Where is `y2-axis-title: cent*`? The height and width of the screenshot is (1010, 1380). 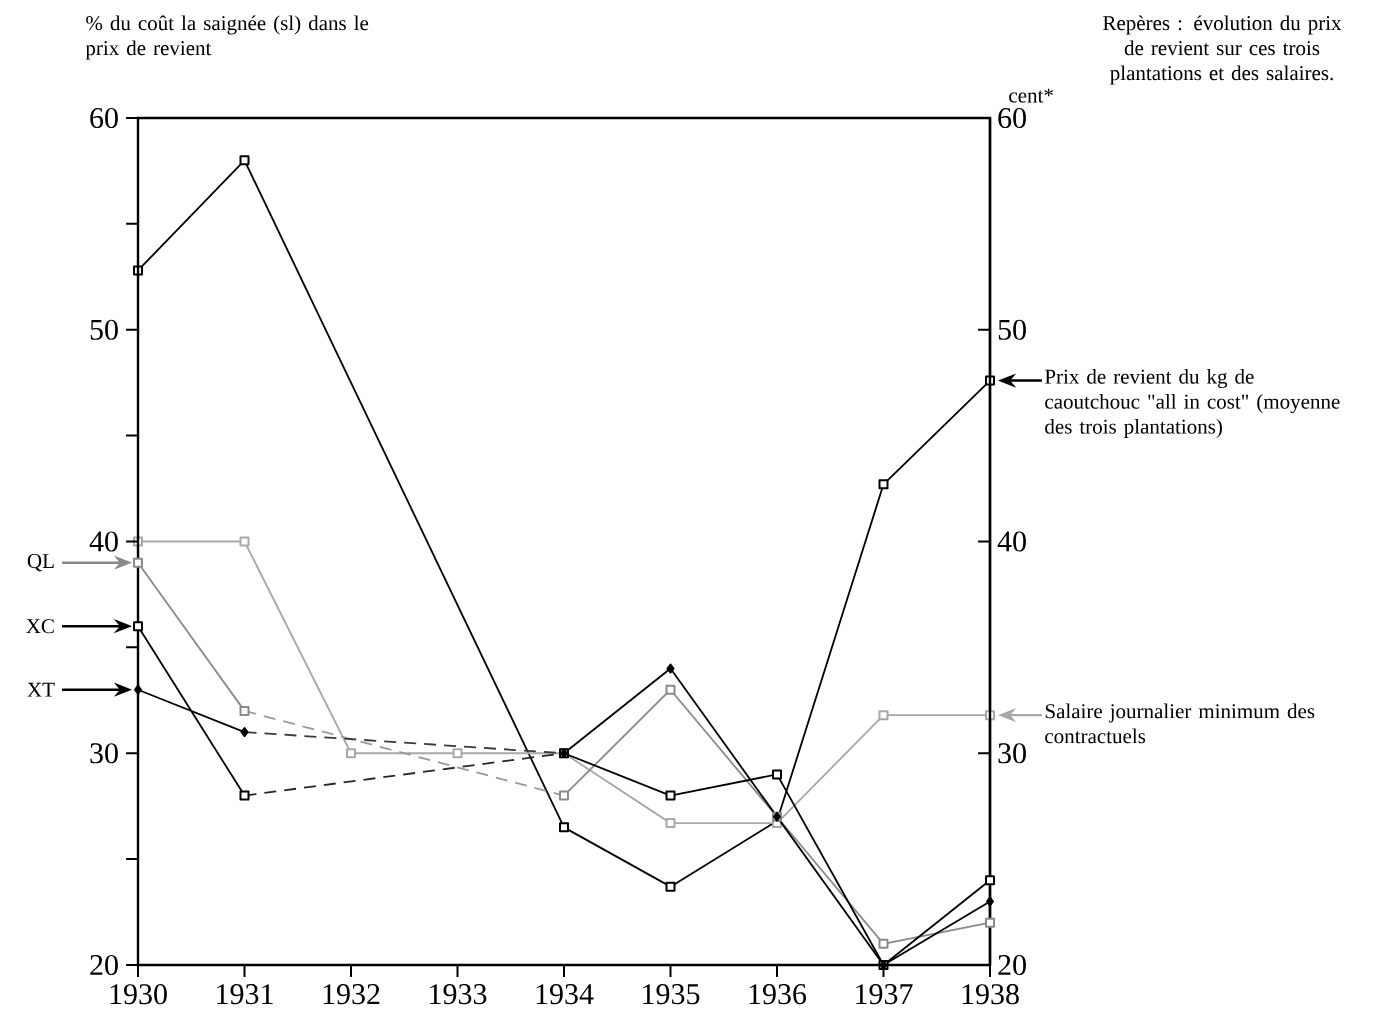
y2-axis-title: cent* is located at coordinates (1031, 95).